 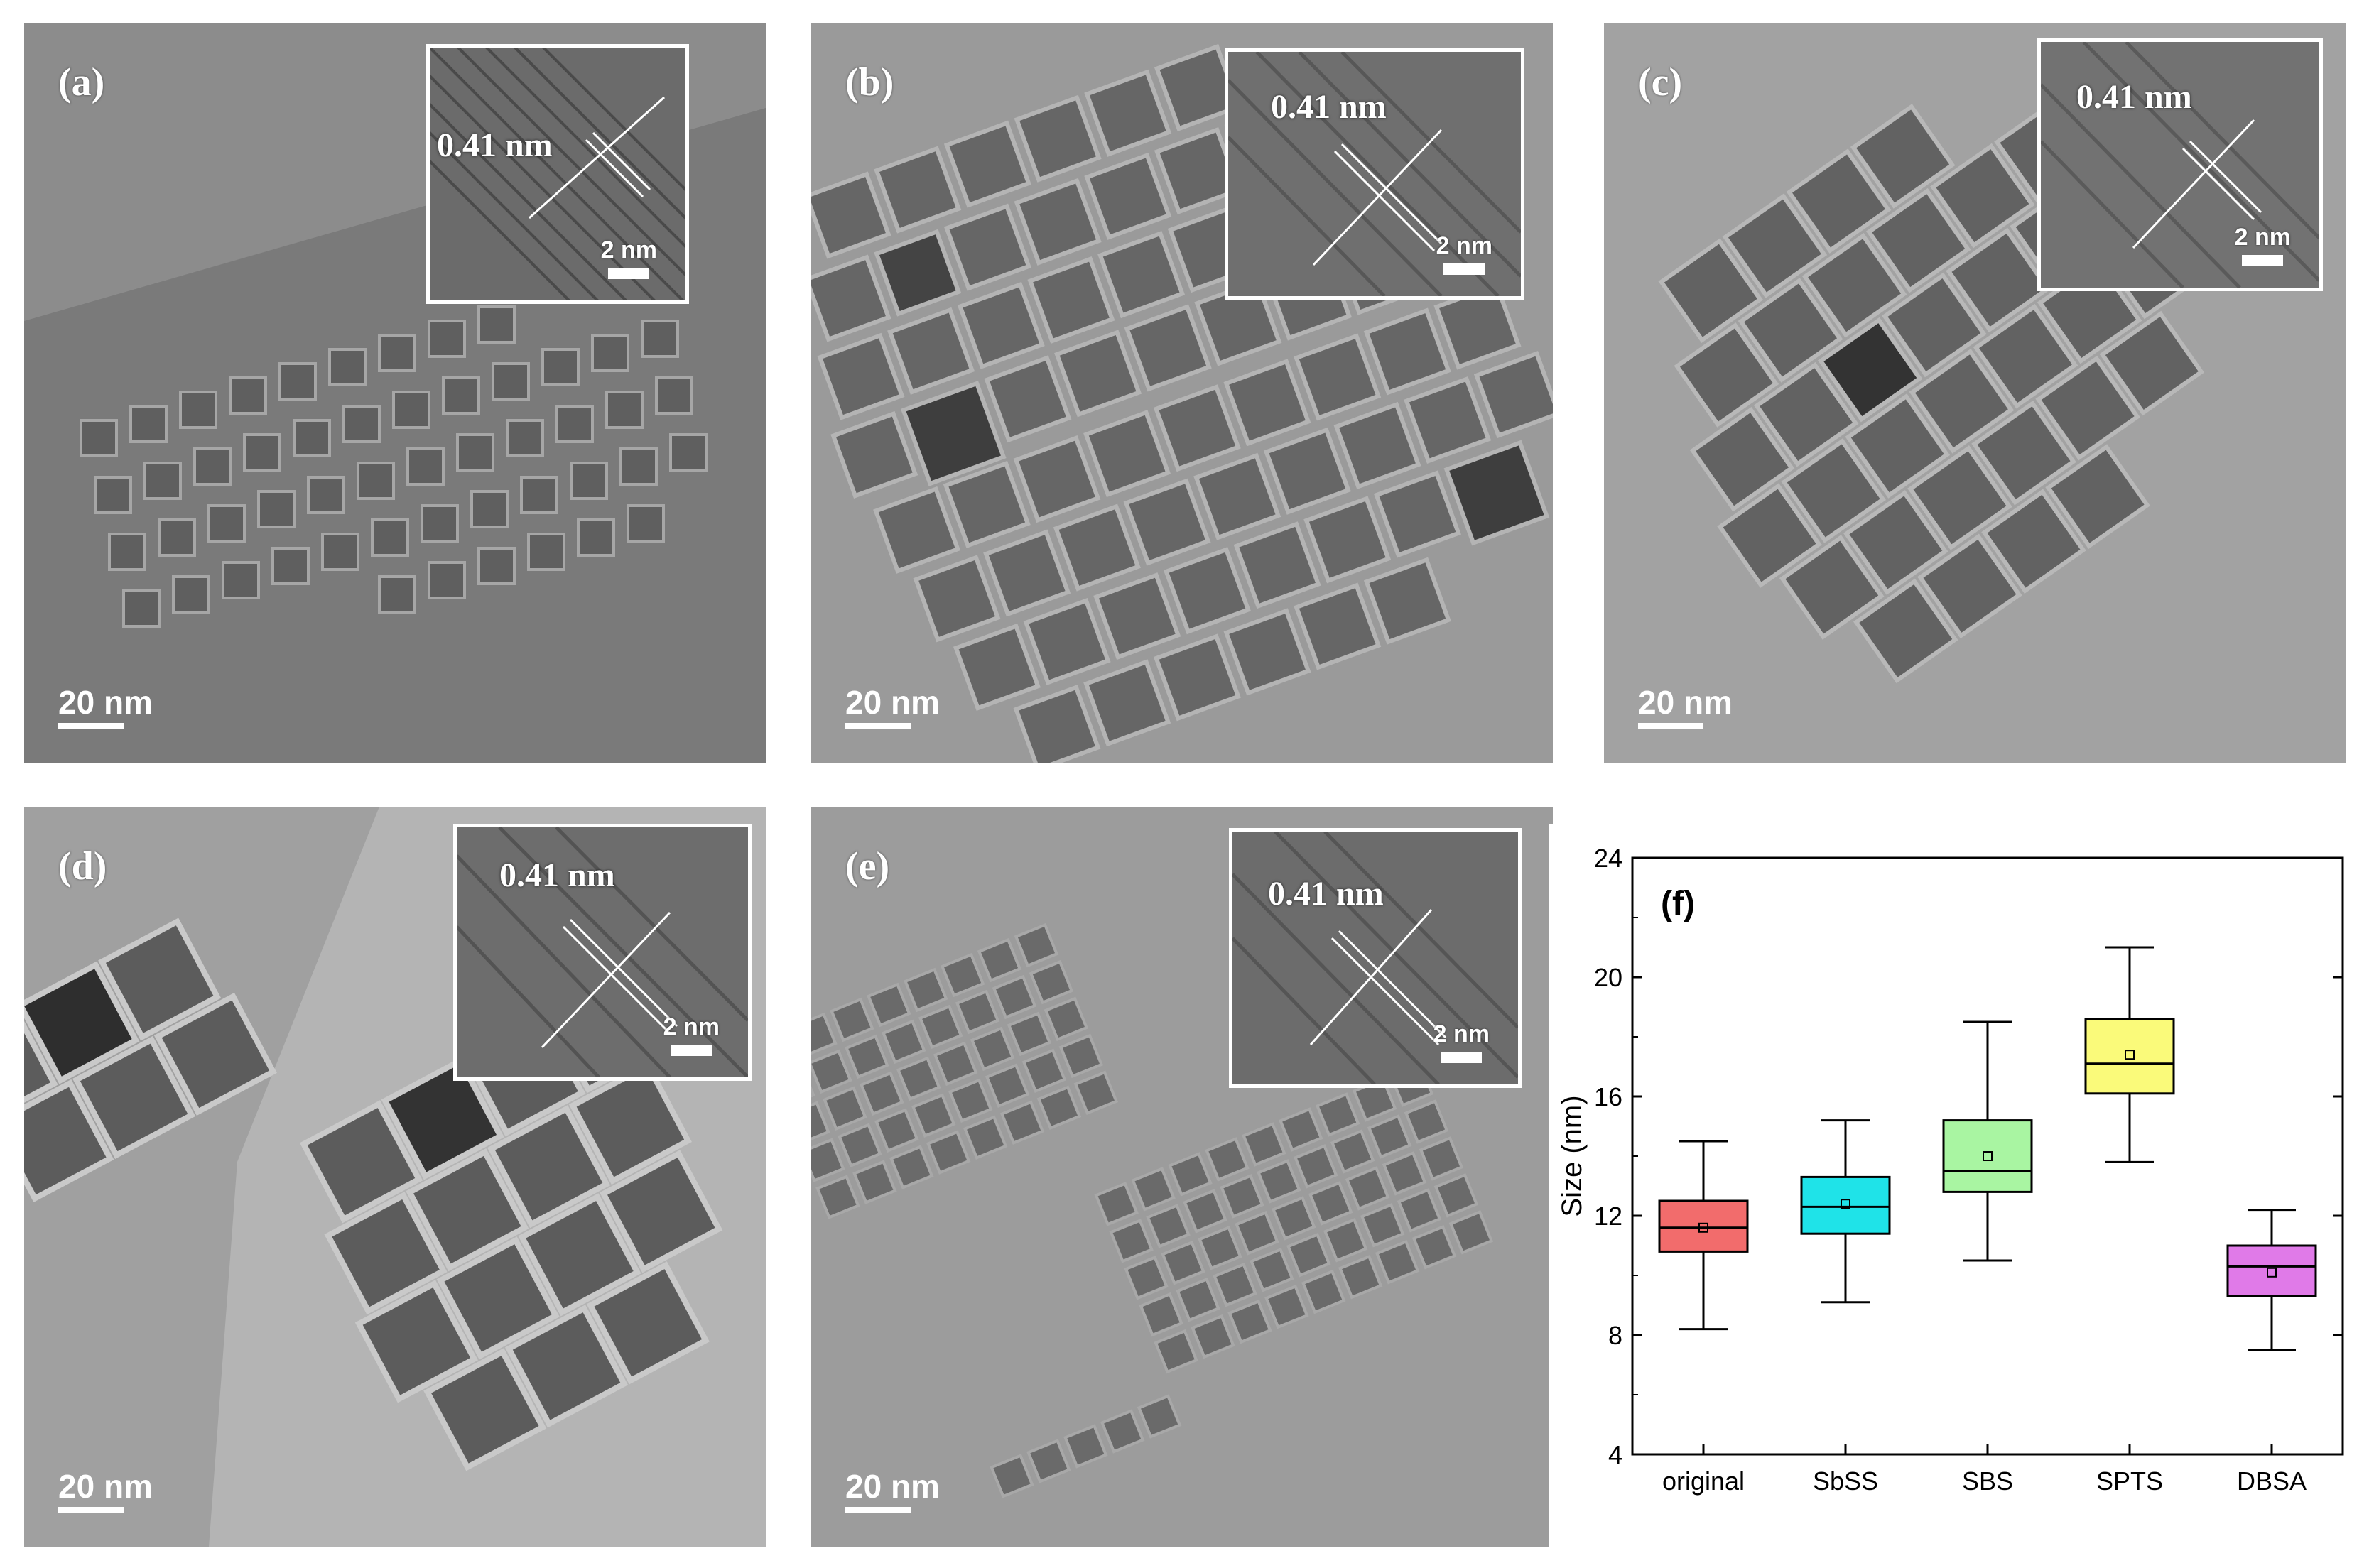 I want to click on x-tick-label: original, so click(x=1703, y=1481).